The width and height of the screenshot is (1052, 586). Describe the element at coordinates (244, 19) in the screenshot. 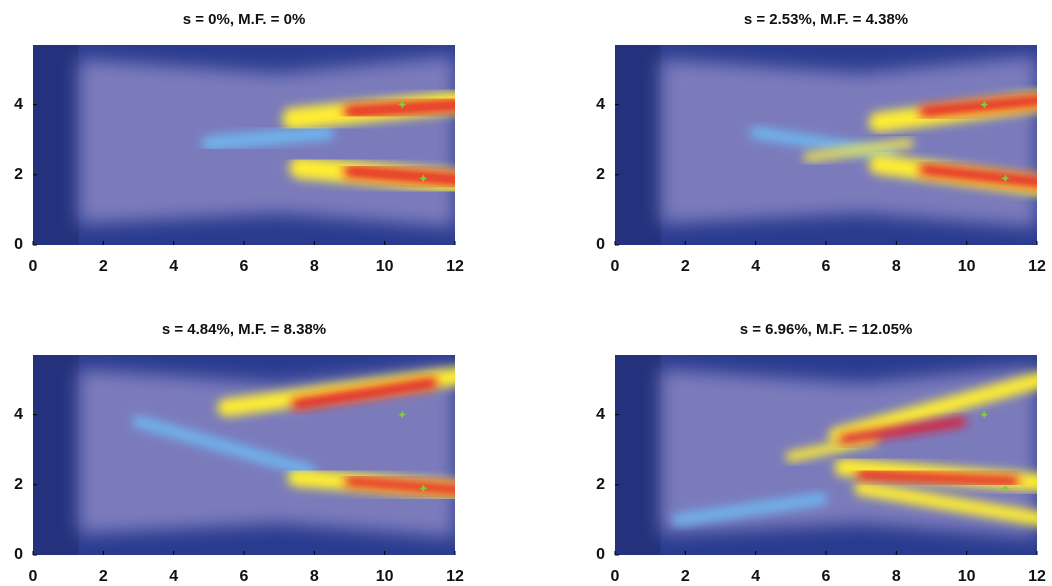

I see `panel-title: s = 0%, M.F. = 0%` at that location.